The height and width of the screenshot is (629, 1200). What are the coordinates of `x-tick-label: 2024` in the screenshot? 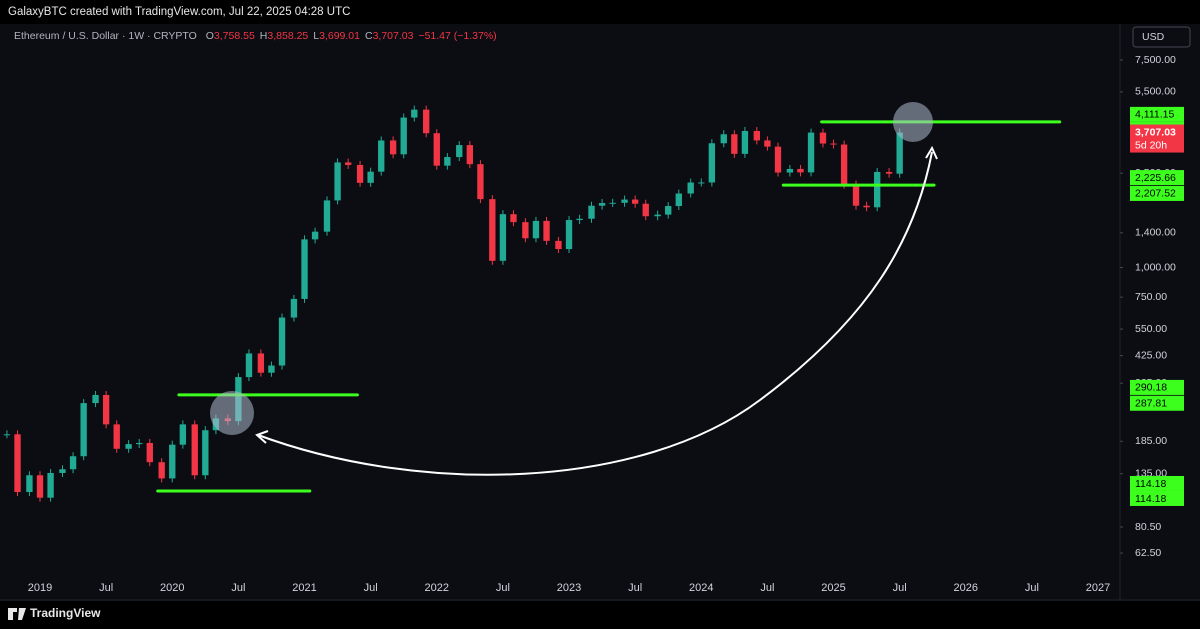 It's located at (701, 588).